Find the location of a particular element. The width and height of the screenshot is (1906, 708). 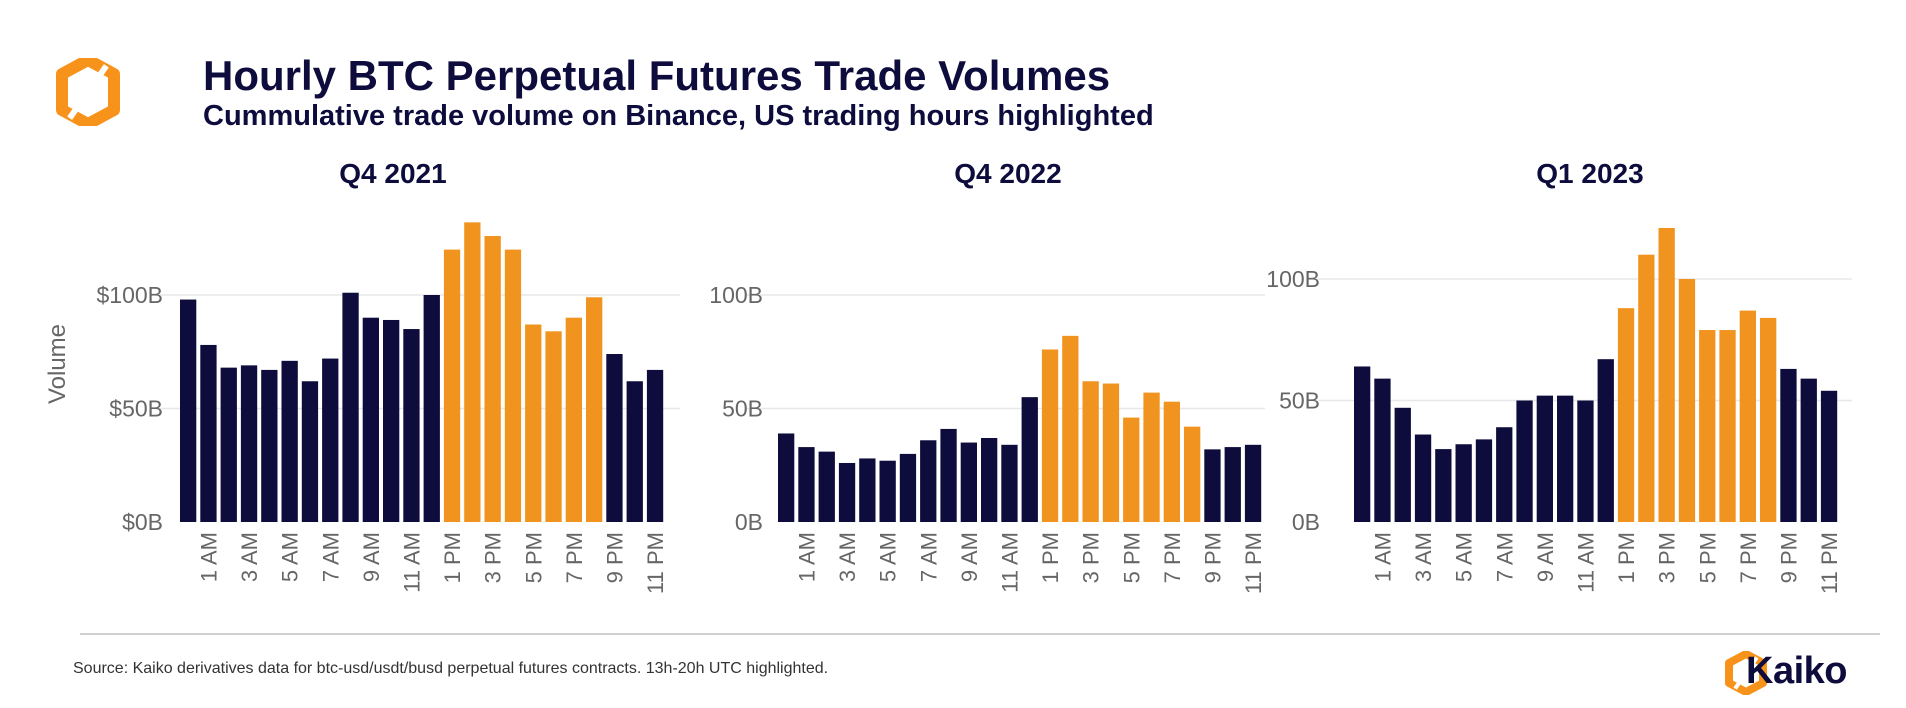

kaiko-logo-icon is located at coordinates (88, 92).